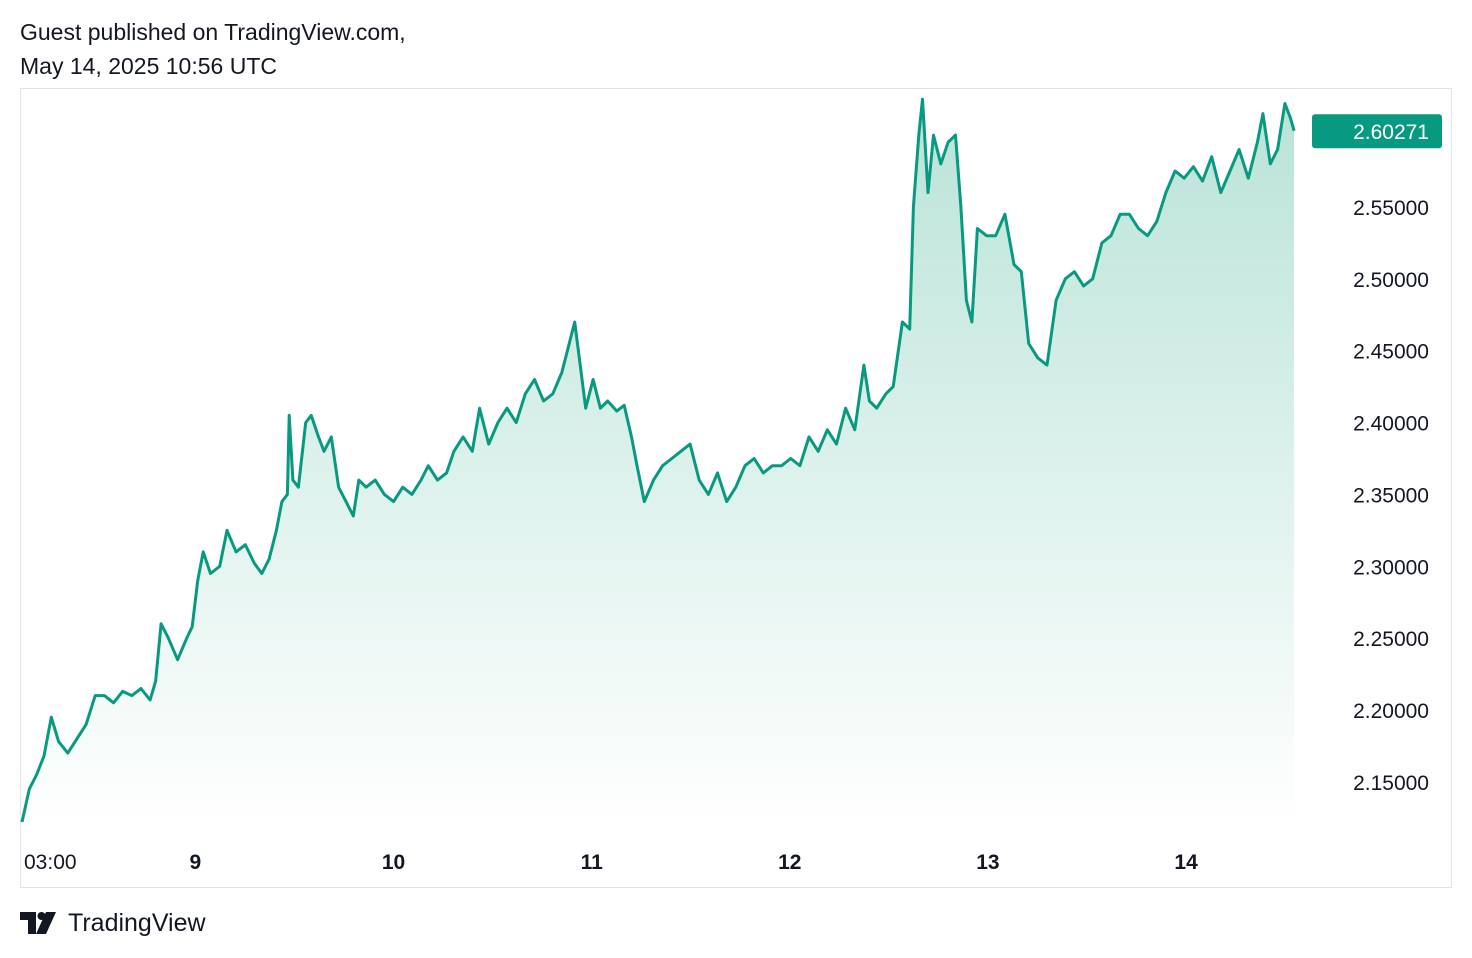  I want to click on x-axis-tick-label: 03:00, so click(50, 862).